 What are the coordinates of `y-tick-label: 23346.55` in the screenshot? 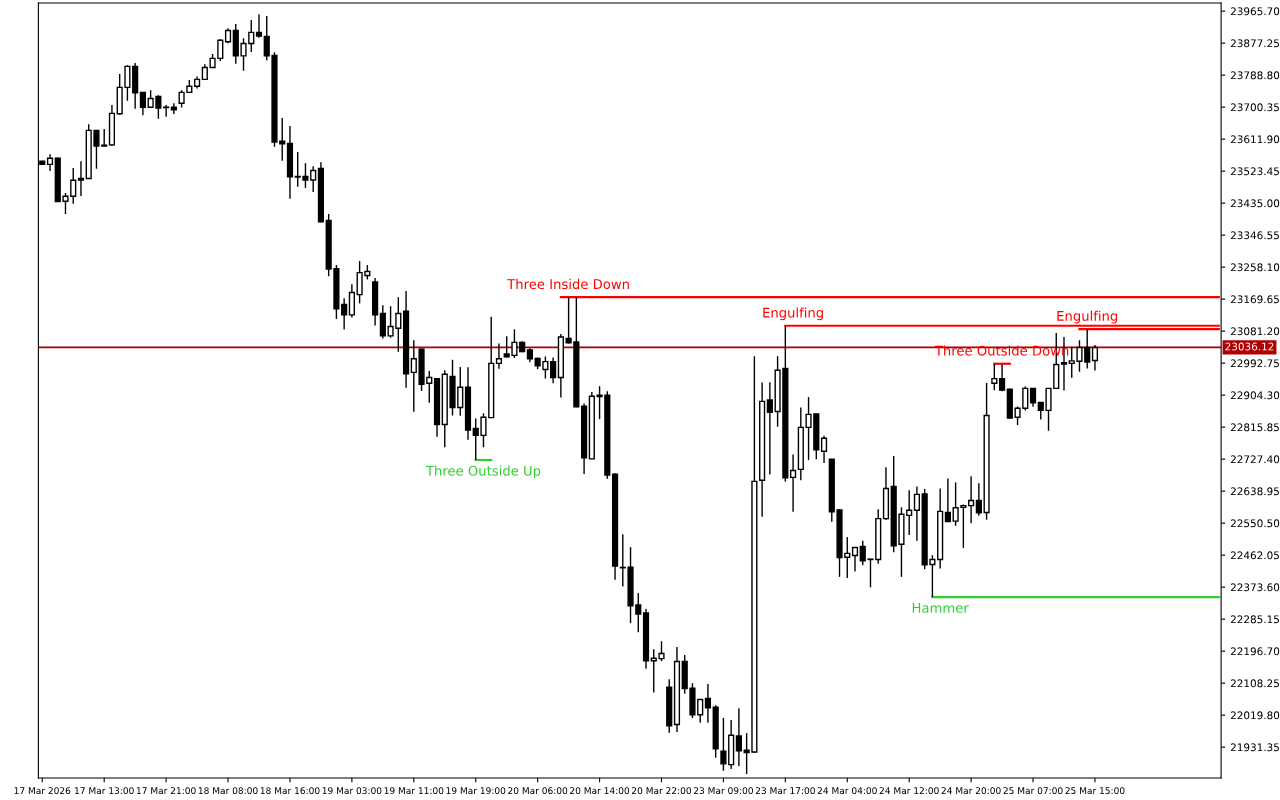 It's located at (1254, 235).